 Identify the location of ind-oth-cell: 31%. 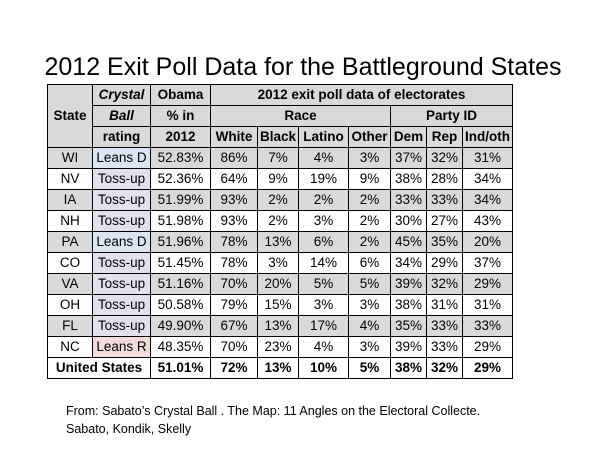
(487, 158).